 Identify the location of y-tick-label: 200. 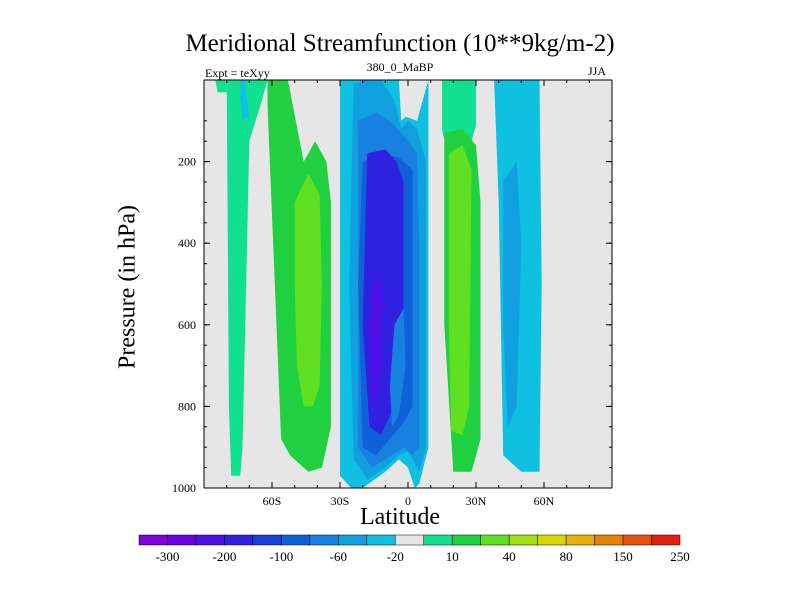
(187, 162).